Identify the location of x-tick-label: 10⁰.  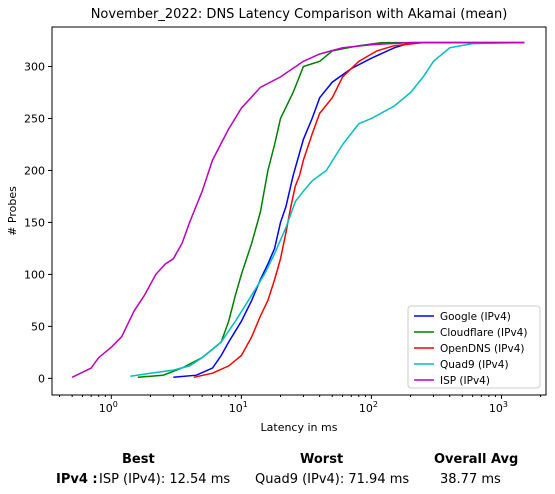
(108, 407).